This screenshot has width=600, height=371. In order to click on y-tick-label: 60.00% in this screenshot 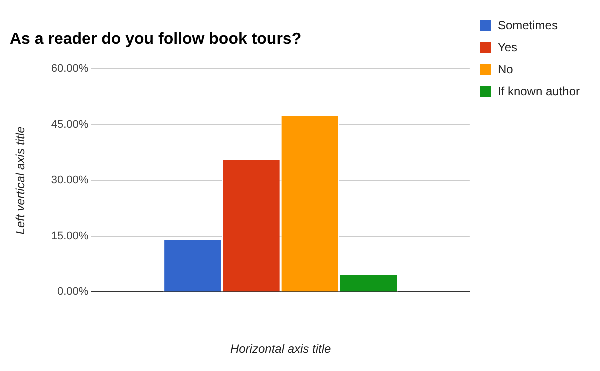, I will do `click(70, 69)`.